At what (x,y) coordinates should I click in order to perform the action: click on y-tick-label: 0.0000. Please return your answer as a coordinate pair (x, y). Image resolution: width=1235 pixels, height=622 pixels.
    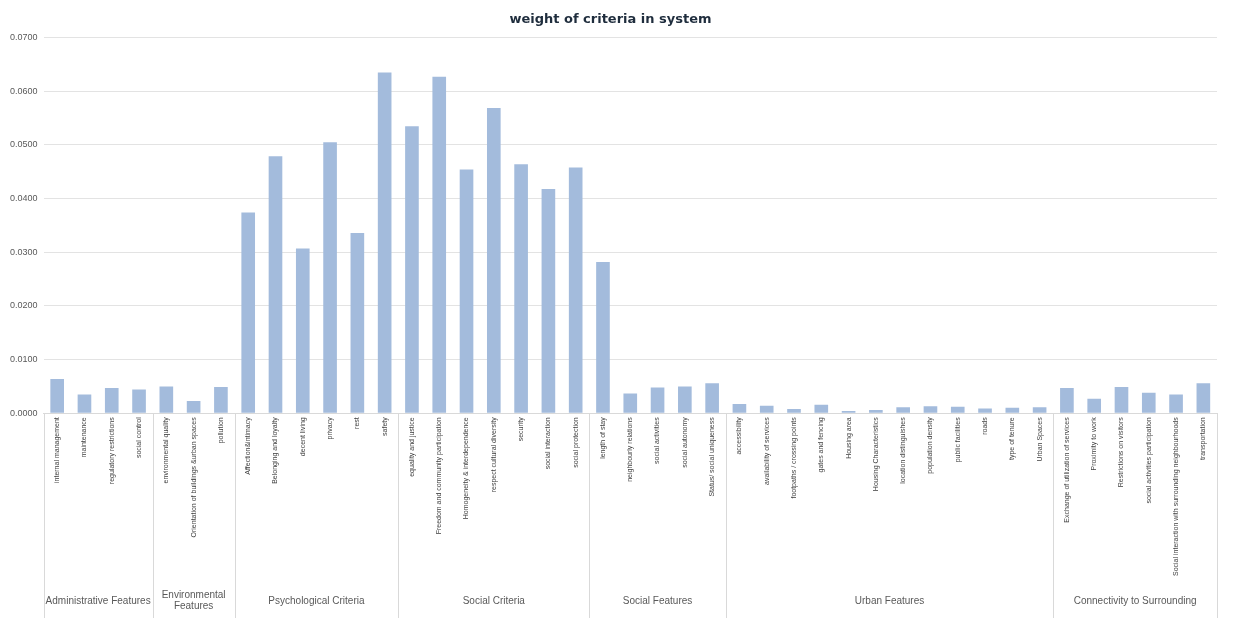
    Looking at the image, I should click on (24, 412).